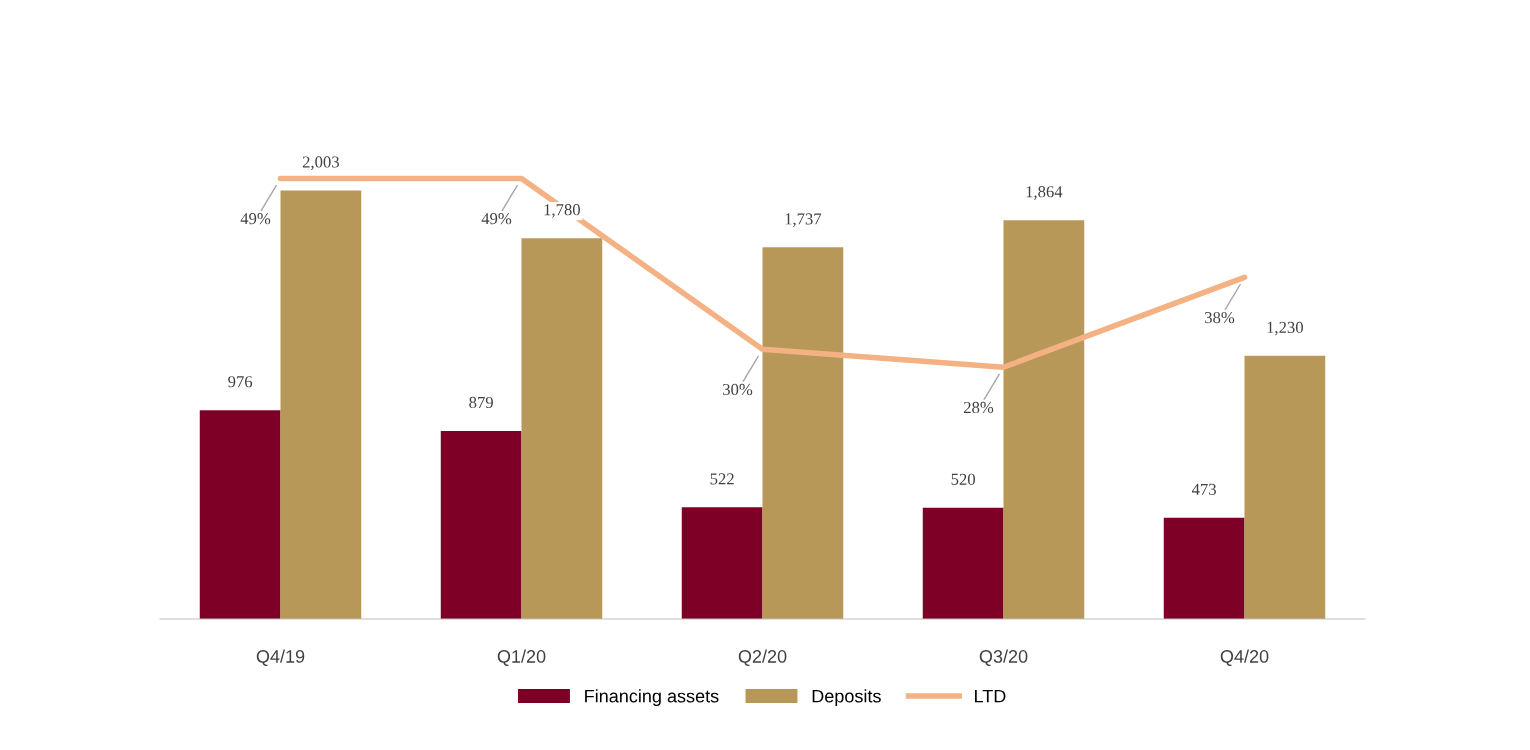  Describe the element at coordinates (320, 163) in the screenshot. I see `data-label: 2,003` at that location.